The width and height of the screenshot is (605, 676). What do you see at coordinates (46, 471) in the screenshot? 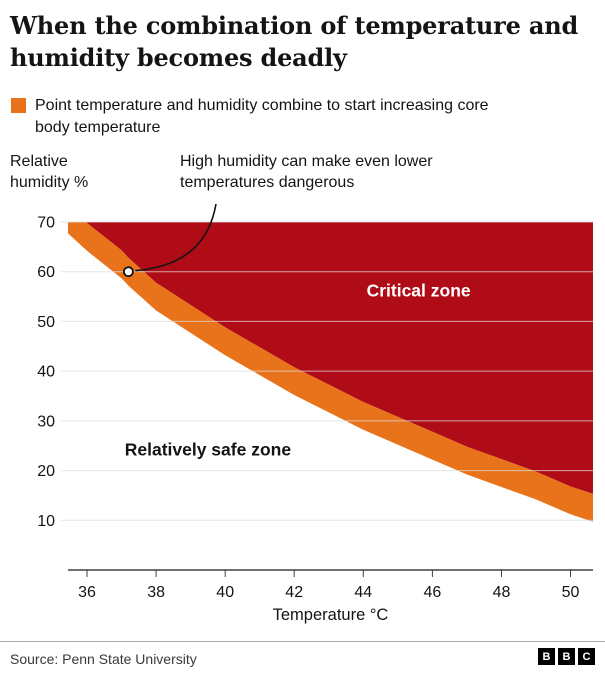
I see `y-tick-label: 20` at bounding box center [46, 471].